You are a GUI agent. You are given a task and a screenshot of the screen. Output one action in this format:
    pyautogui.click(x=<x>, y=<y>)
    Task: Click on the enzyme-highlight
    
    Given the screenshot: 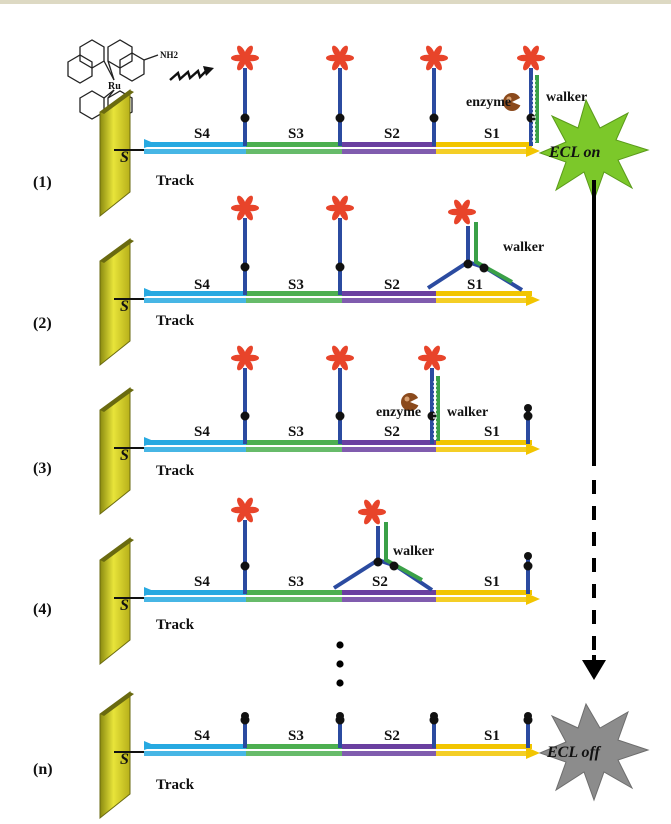 What is the action you would take?
    pyautogui.click(x=509, y=99)
    